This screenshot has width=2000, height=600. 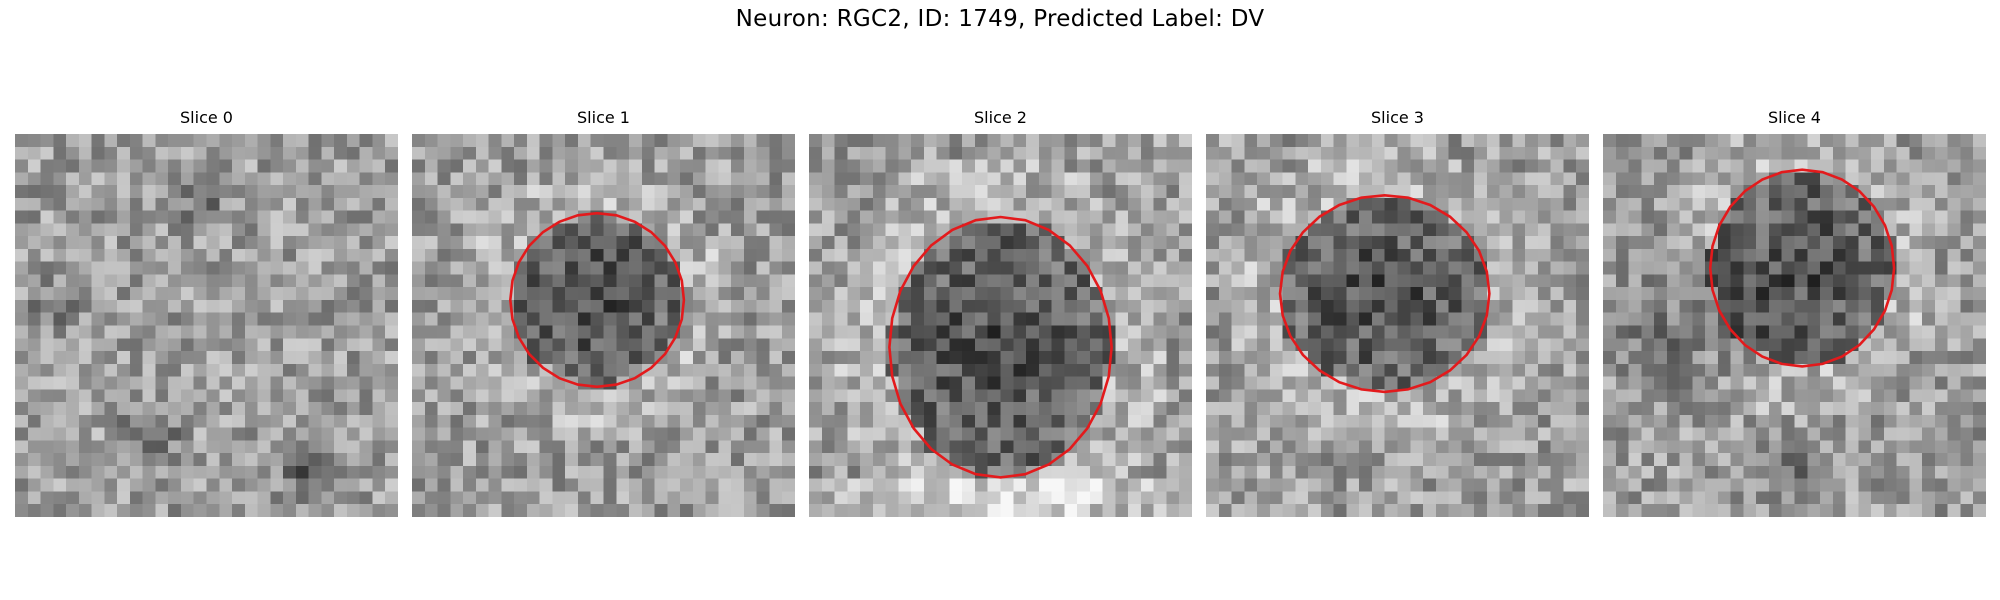 I want to click on slice-title: Slice 1, so click(x=603, y=117).